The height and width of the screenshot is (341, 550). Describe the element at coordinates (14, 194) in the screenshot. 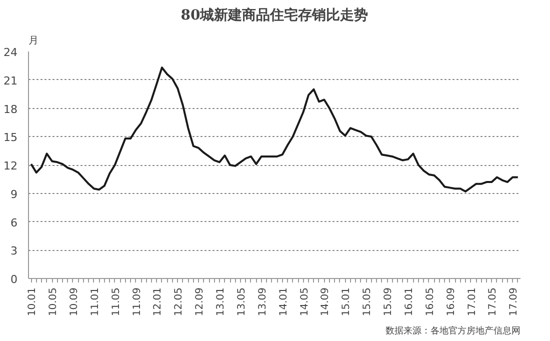

I see `y-tick-label: 9` at that location.